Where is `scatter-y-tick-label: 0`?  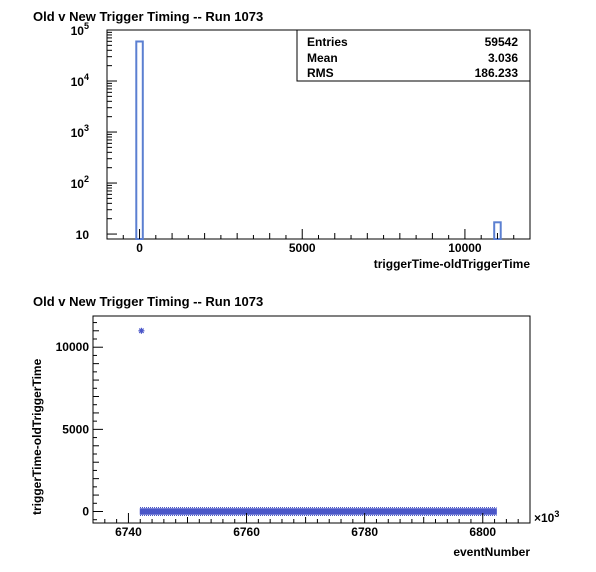
scatter-y-tick-label: 0 is located at coordinates (85, 512).